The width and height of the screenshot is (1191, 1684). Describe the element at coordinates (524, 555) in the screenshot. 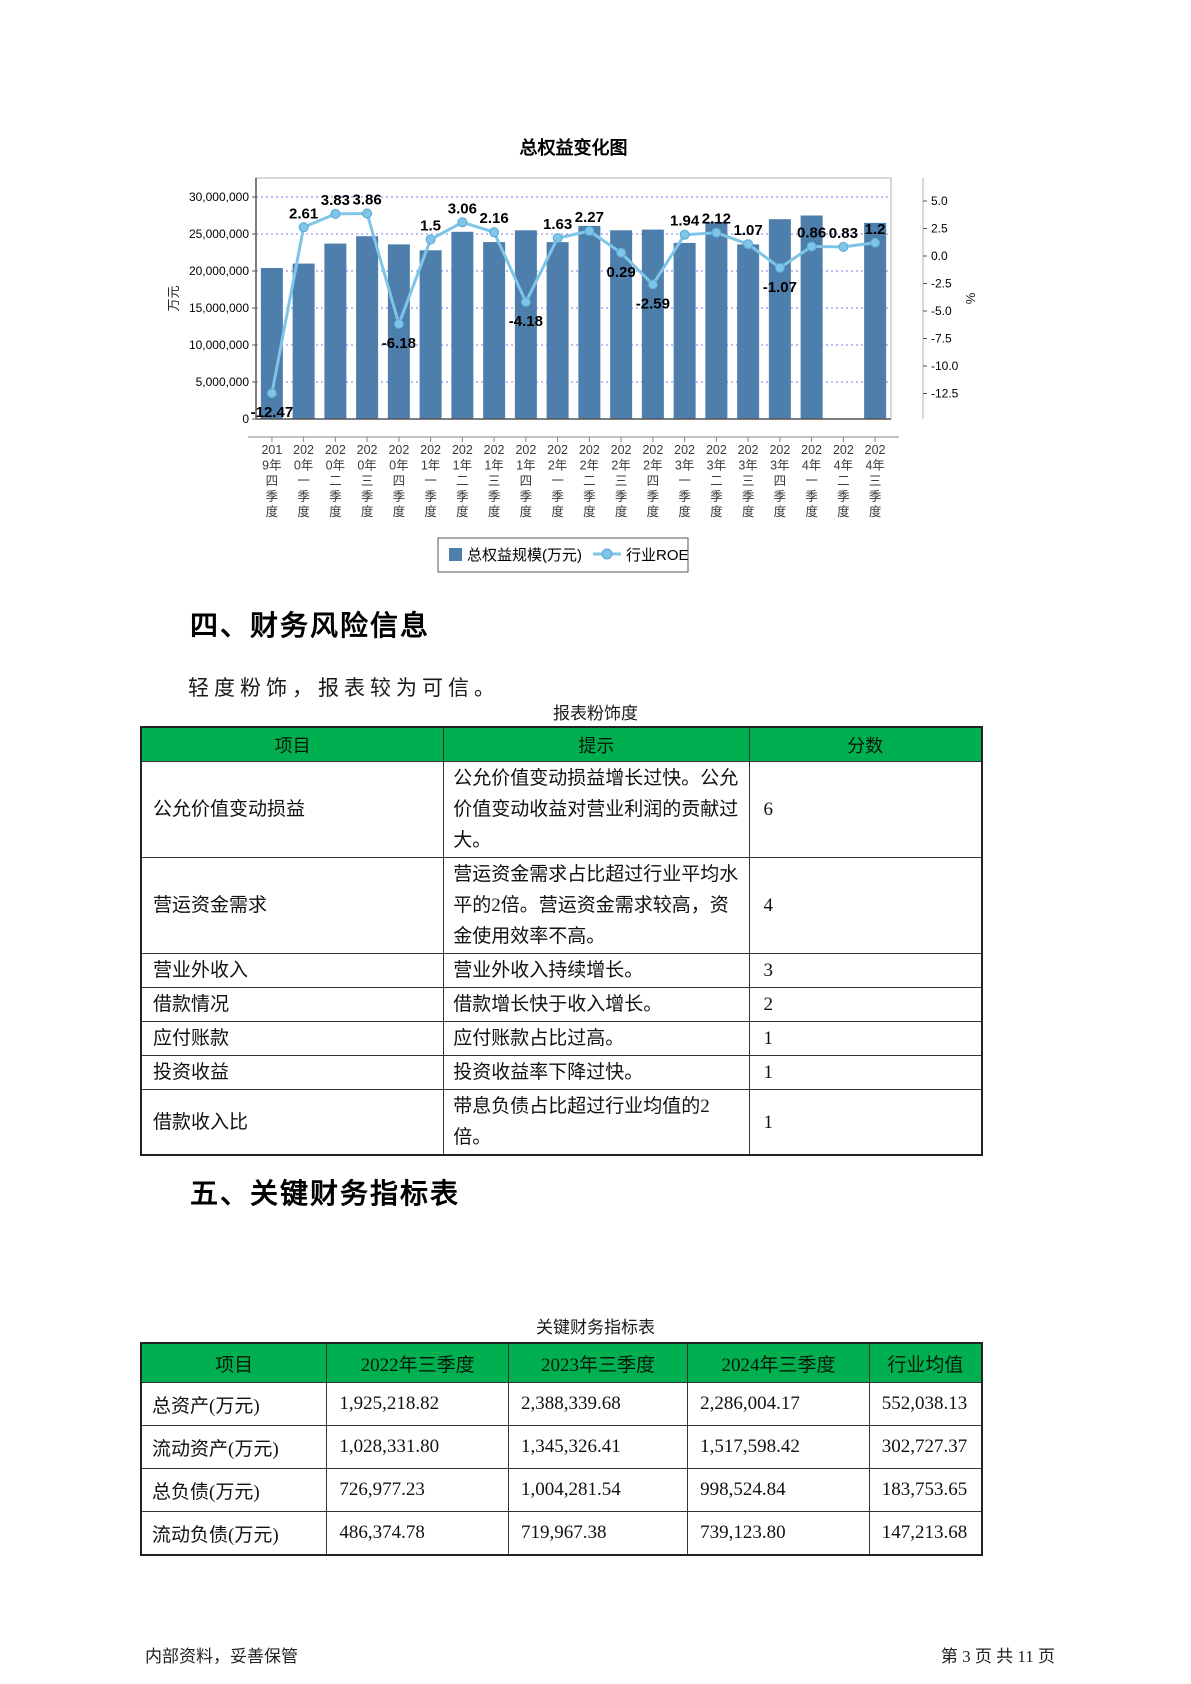

I see `legend-bar-label: 总权益规模(万元)` at that location.